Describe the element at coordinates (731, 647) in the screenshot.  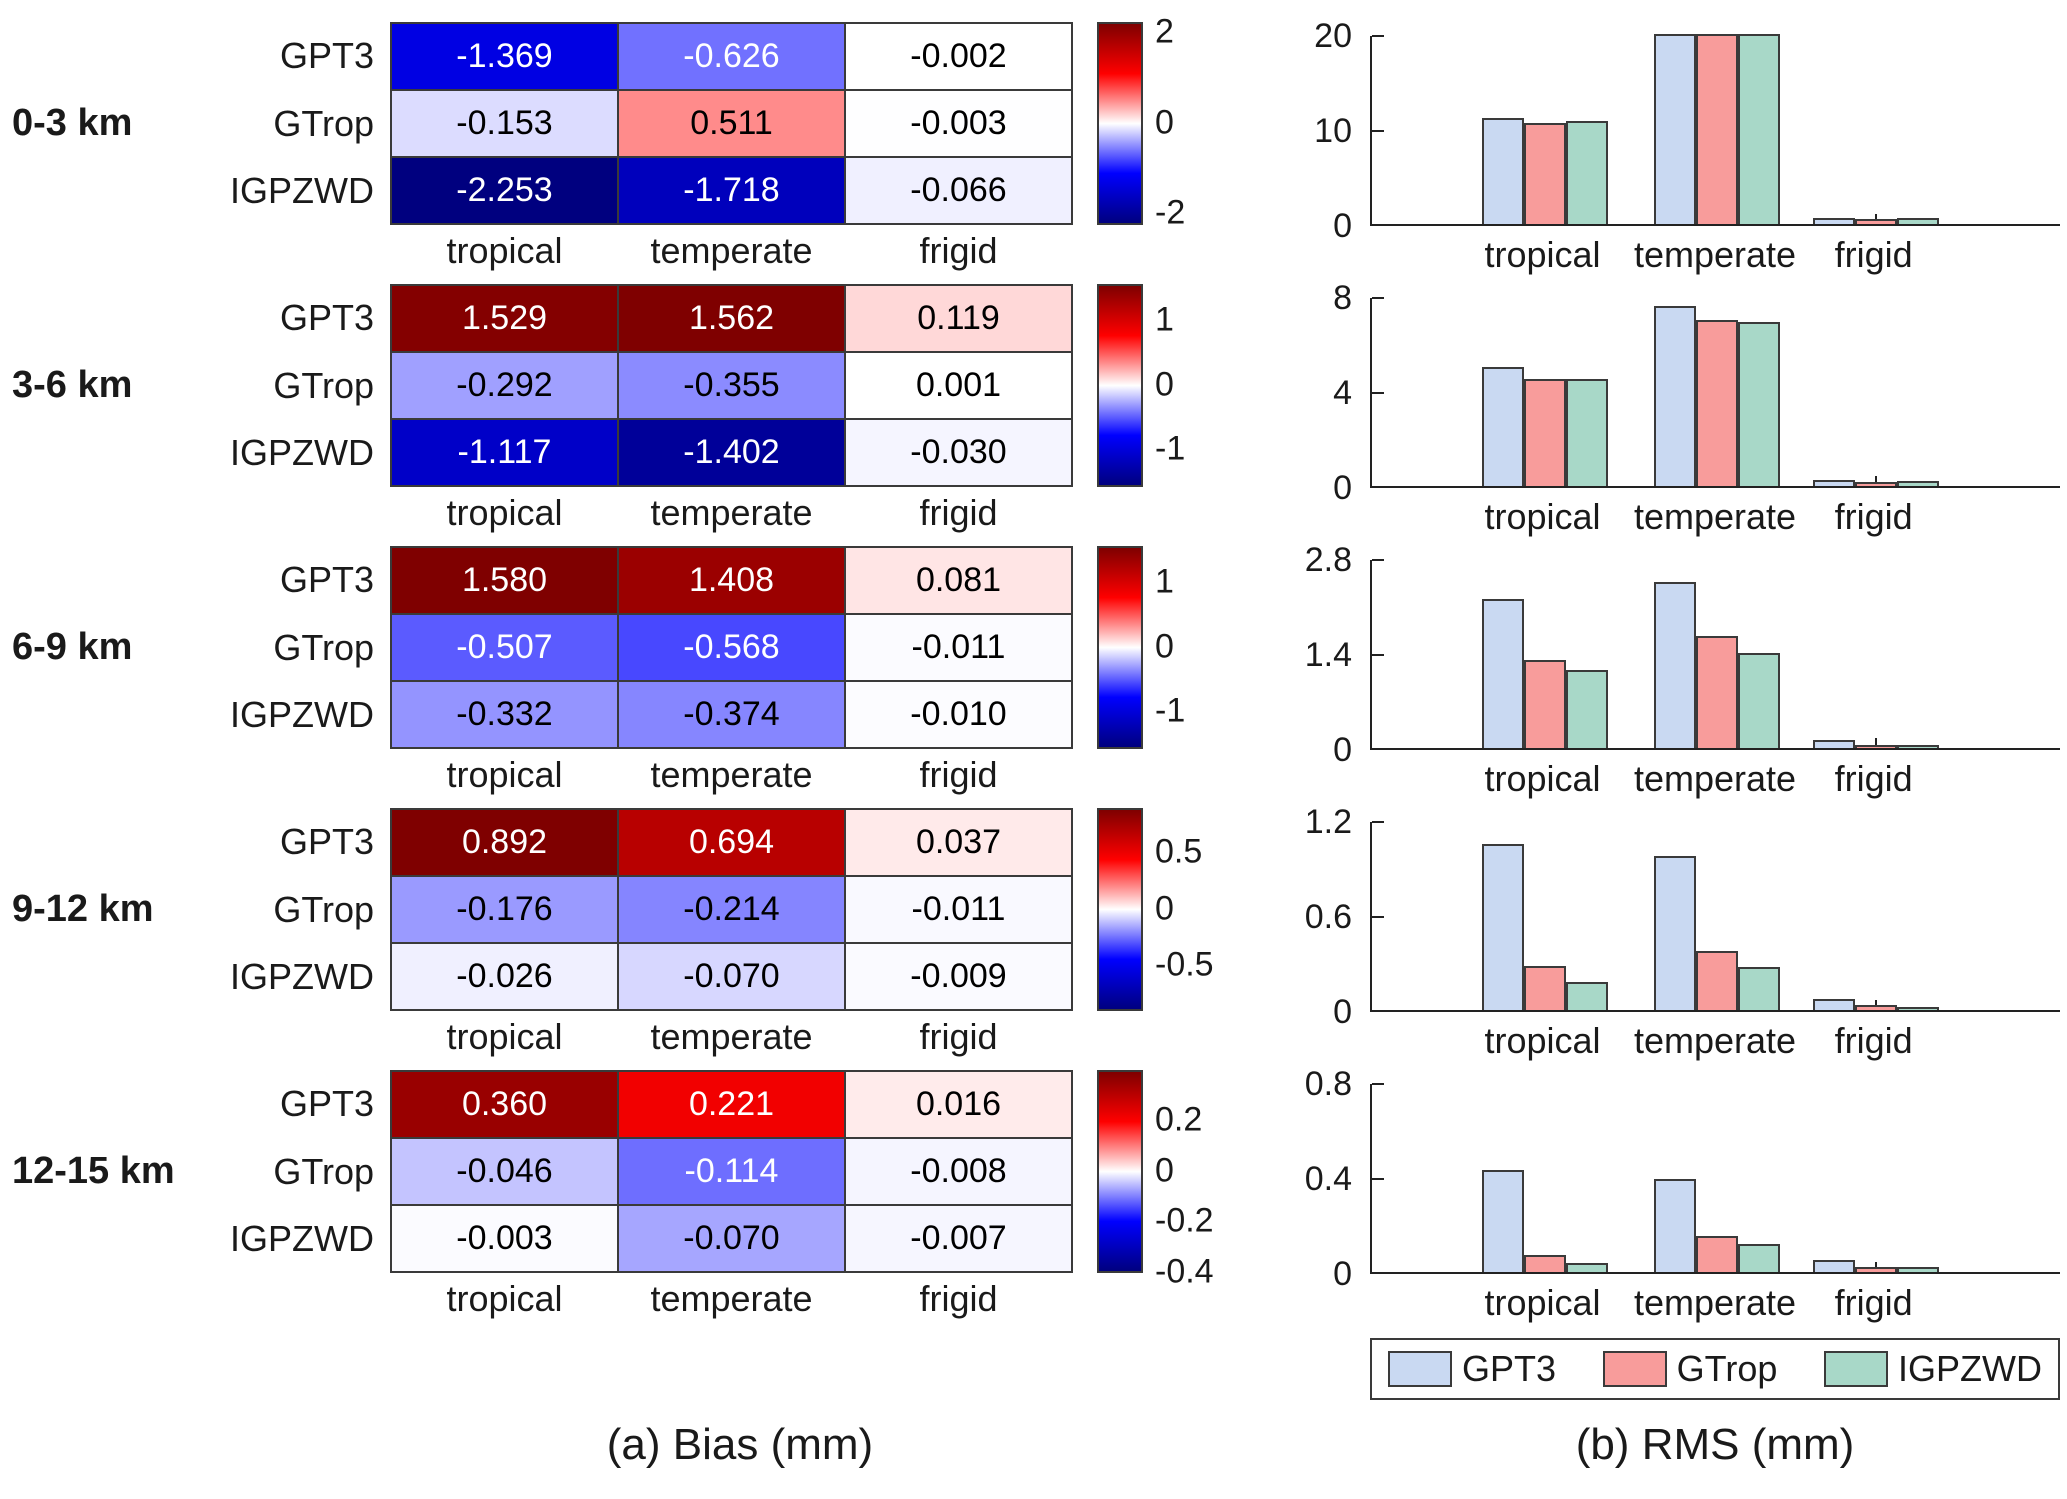
I see `heatmap-cell: -0.568` at that location.